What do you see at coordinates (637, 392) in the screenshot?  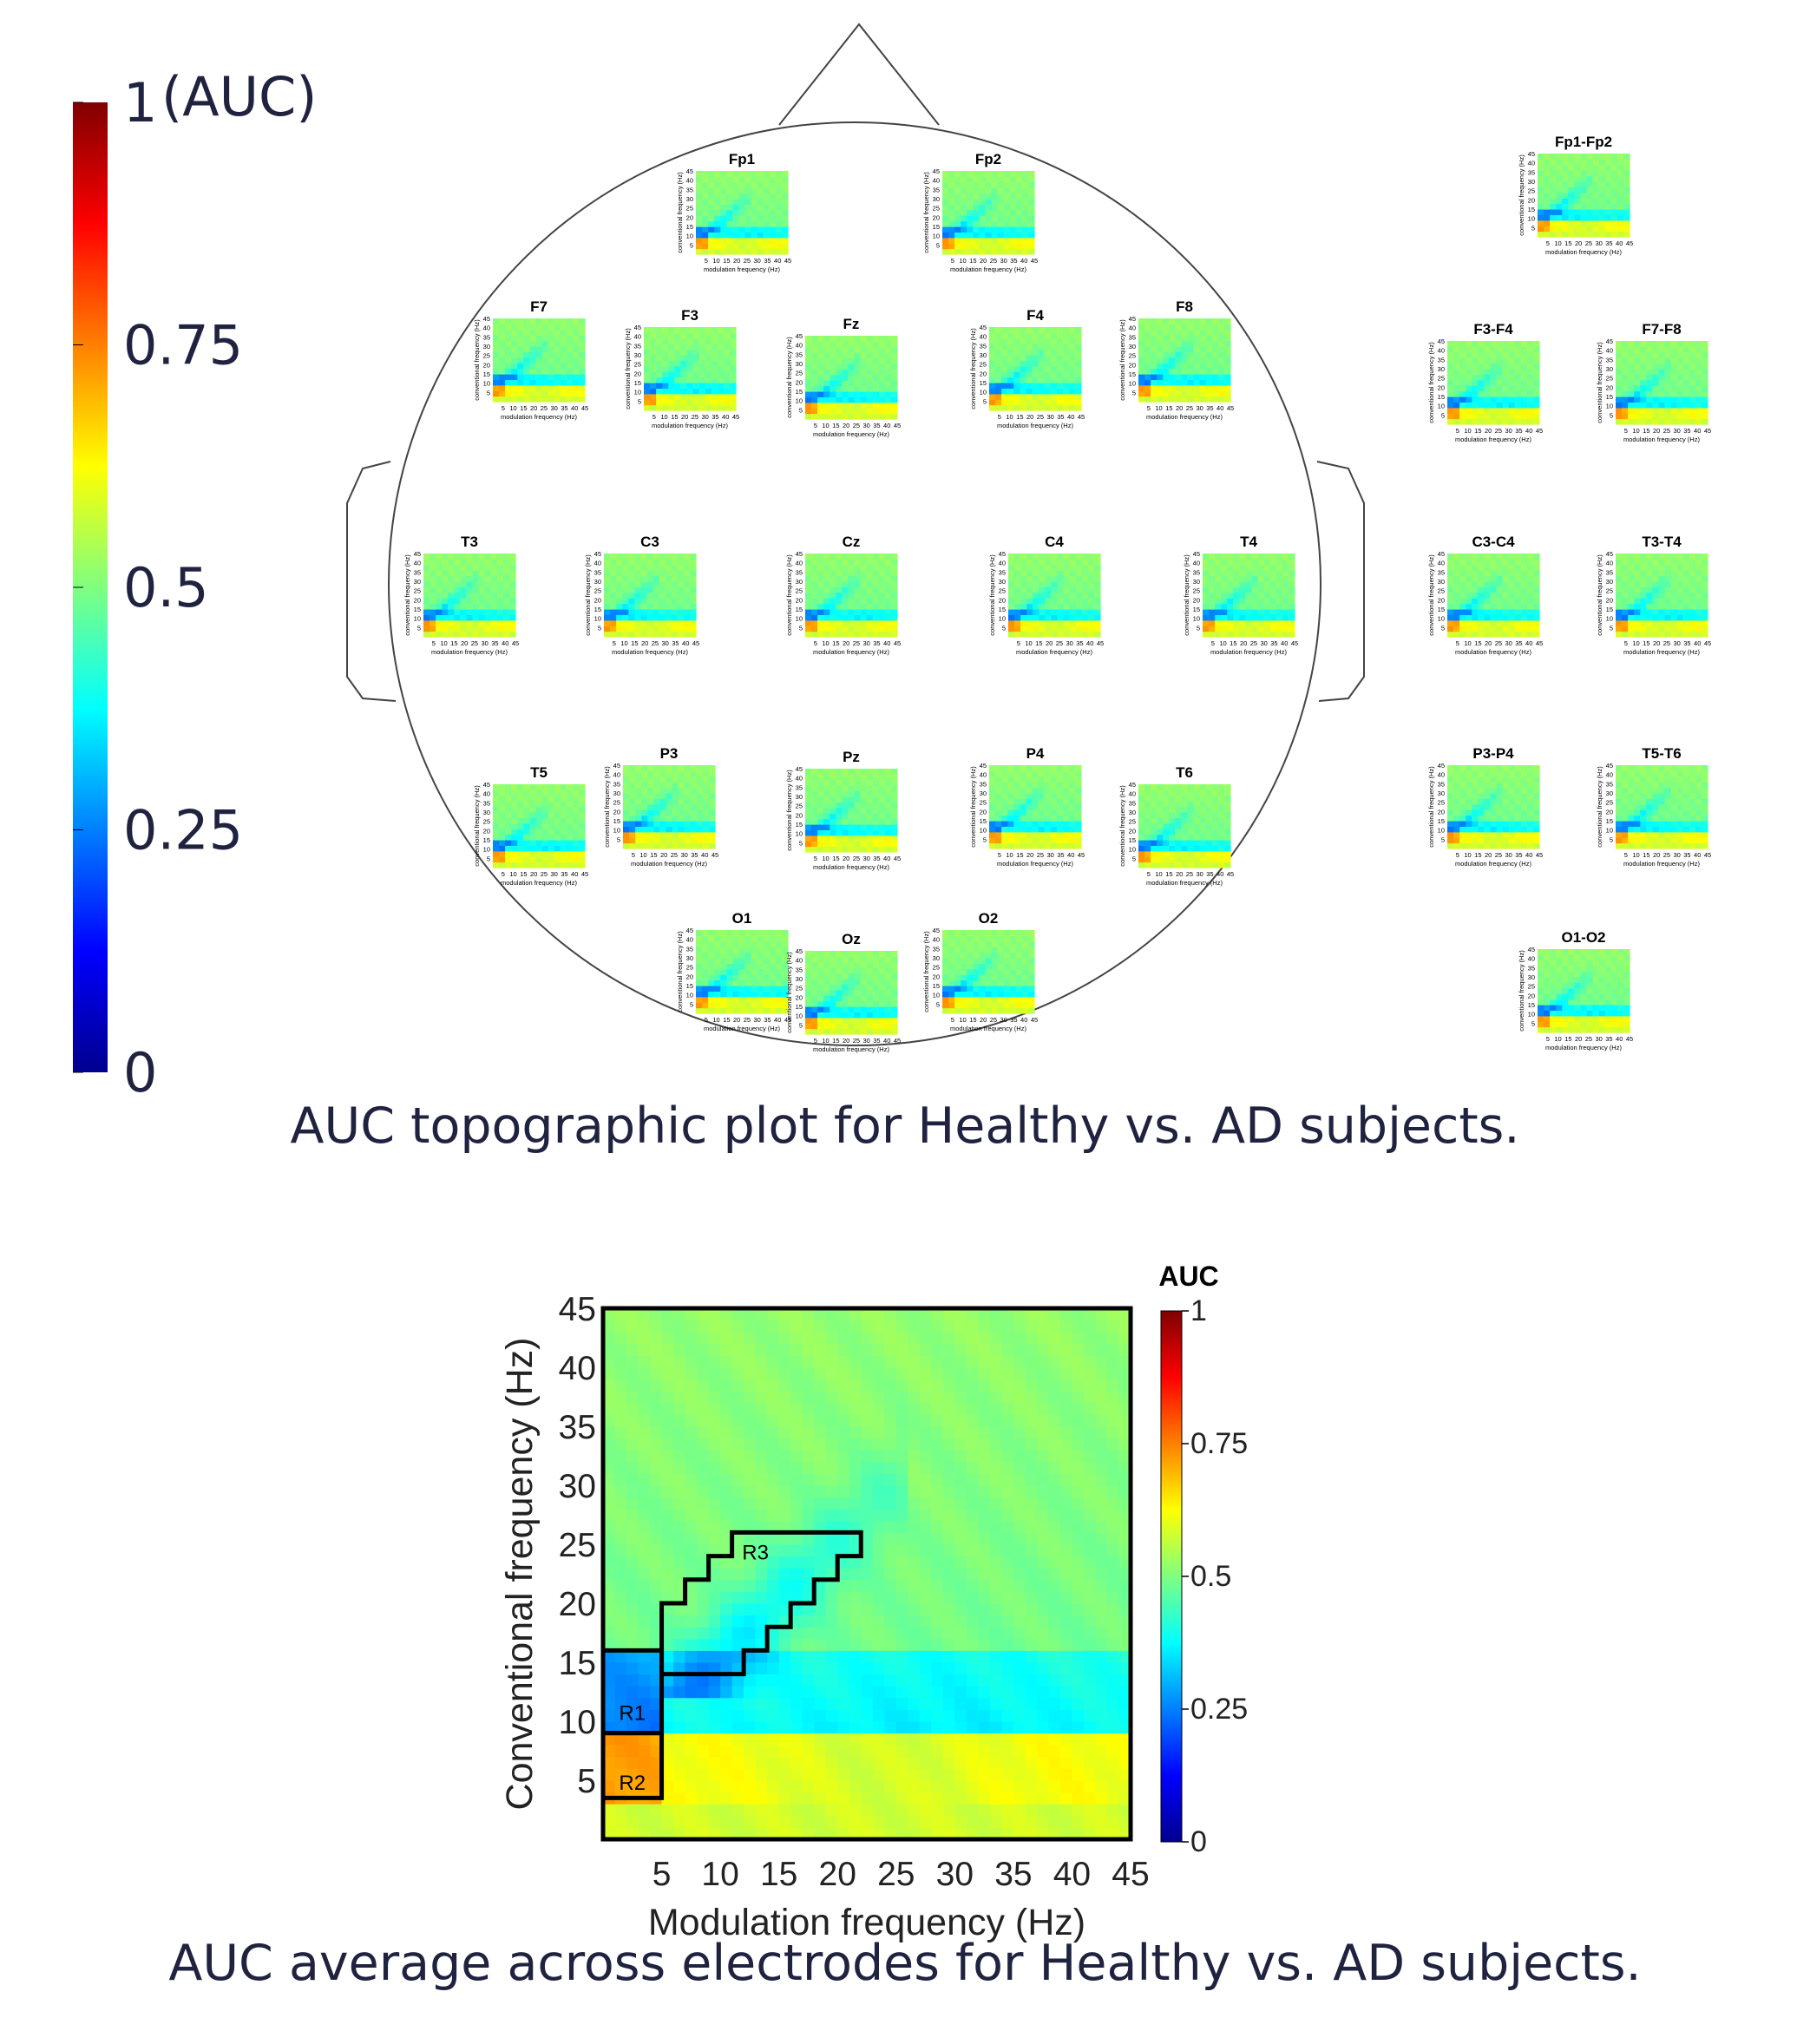 I see `electrode-y-tick: 10` at bounding box center [637, 392].